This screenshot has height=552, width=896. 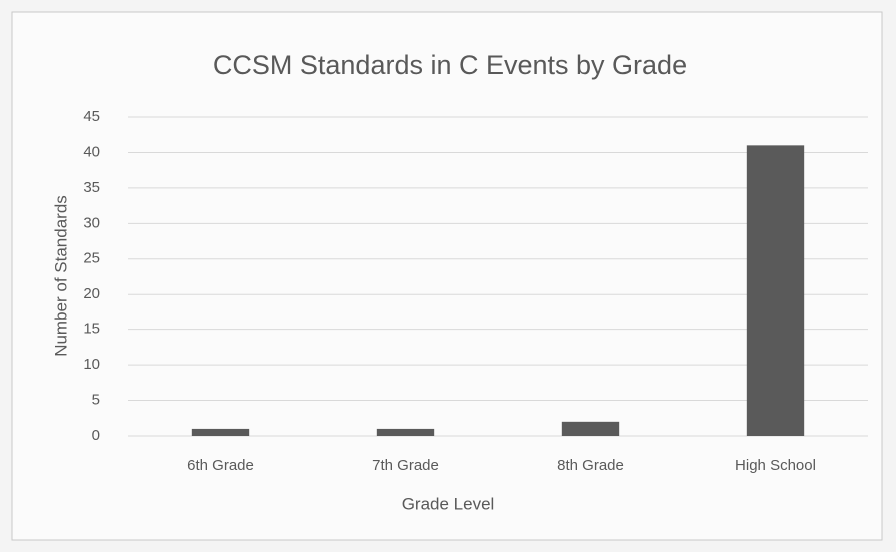 What do you see at coordinates (91, 258) in the screenshot?
I see `y-tick-label: 25` at bounding box center [91, 258].